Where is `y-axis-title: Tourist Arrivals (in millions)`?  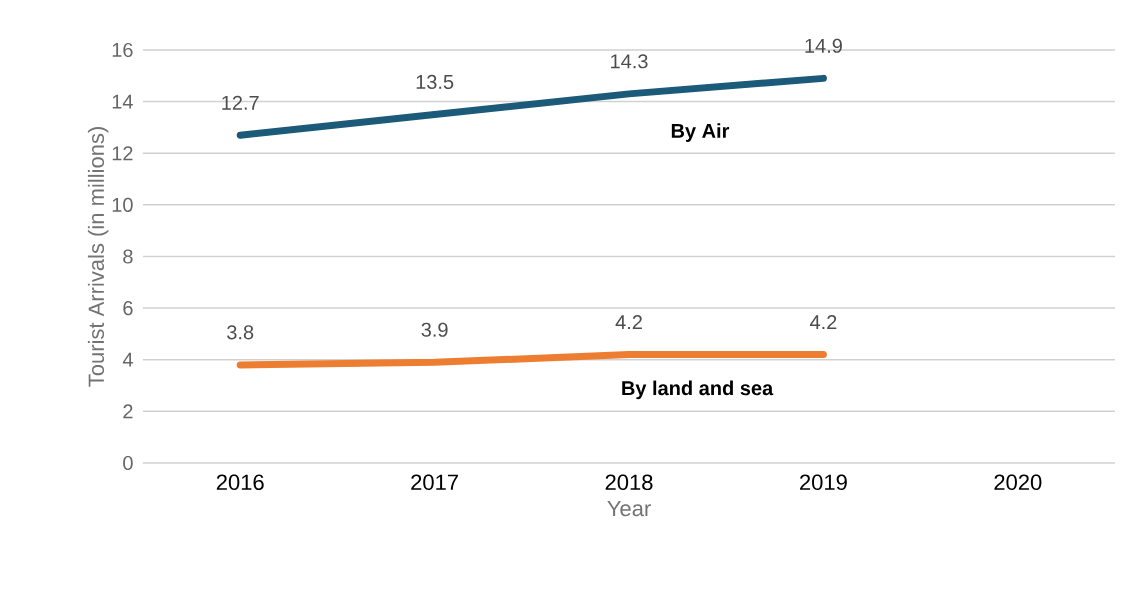 y-axis-title: Tourist Arrivals (in millions) is located at coordinates (98, 257).